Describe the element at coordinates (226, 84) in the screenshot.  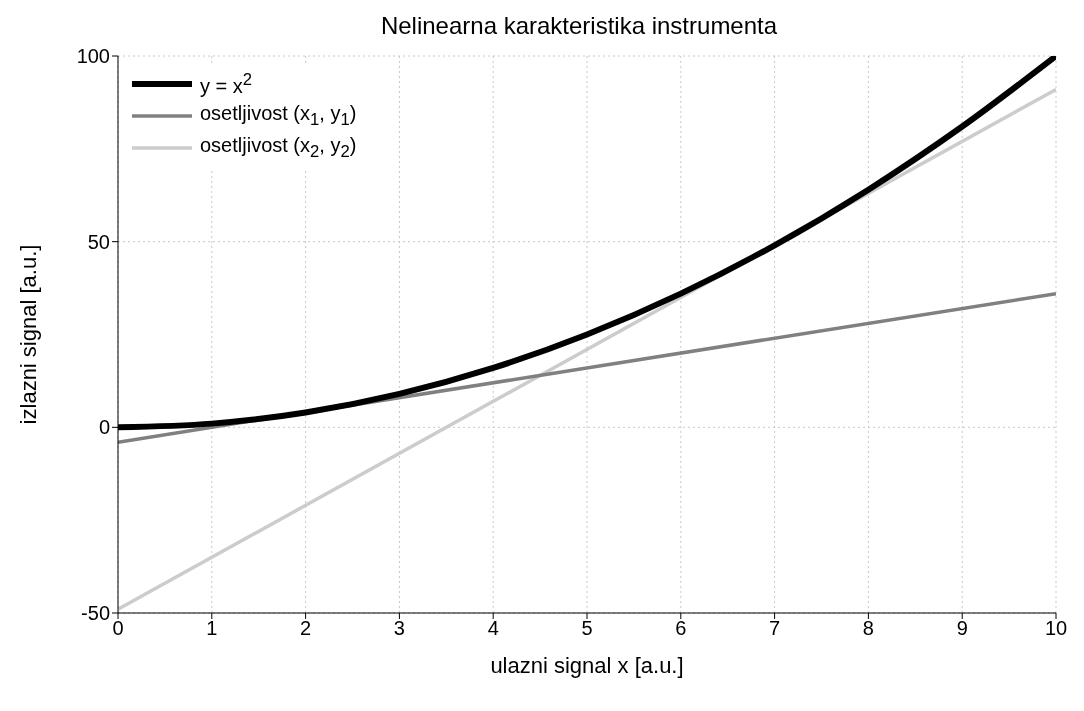
I see `legend-label: y = x$^{2}$` at that location.